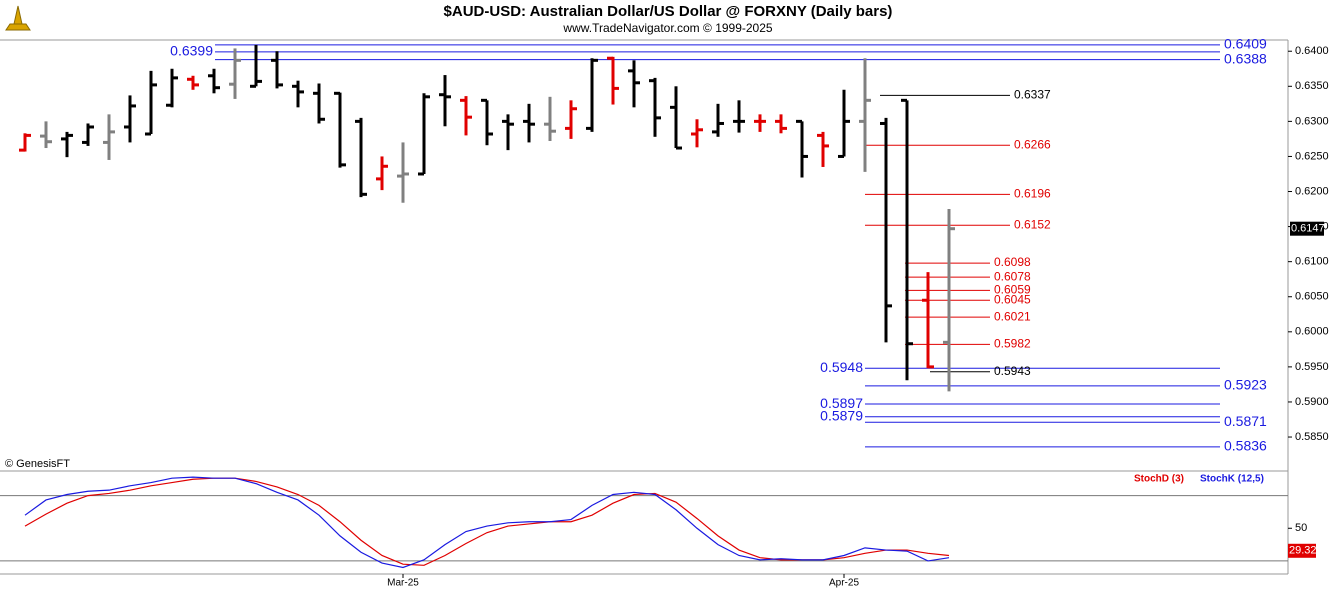 This screenshot has width=1336, height=591. I want to click on credit: © GenesisFT, so click(37, 464).